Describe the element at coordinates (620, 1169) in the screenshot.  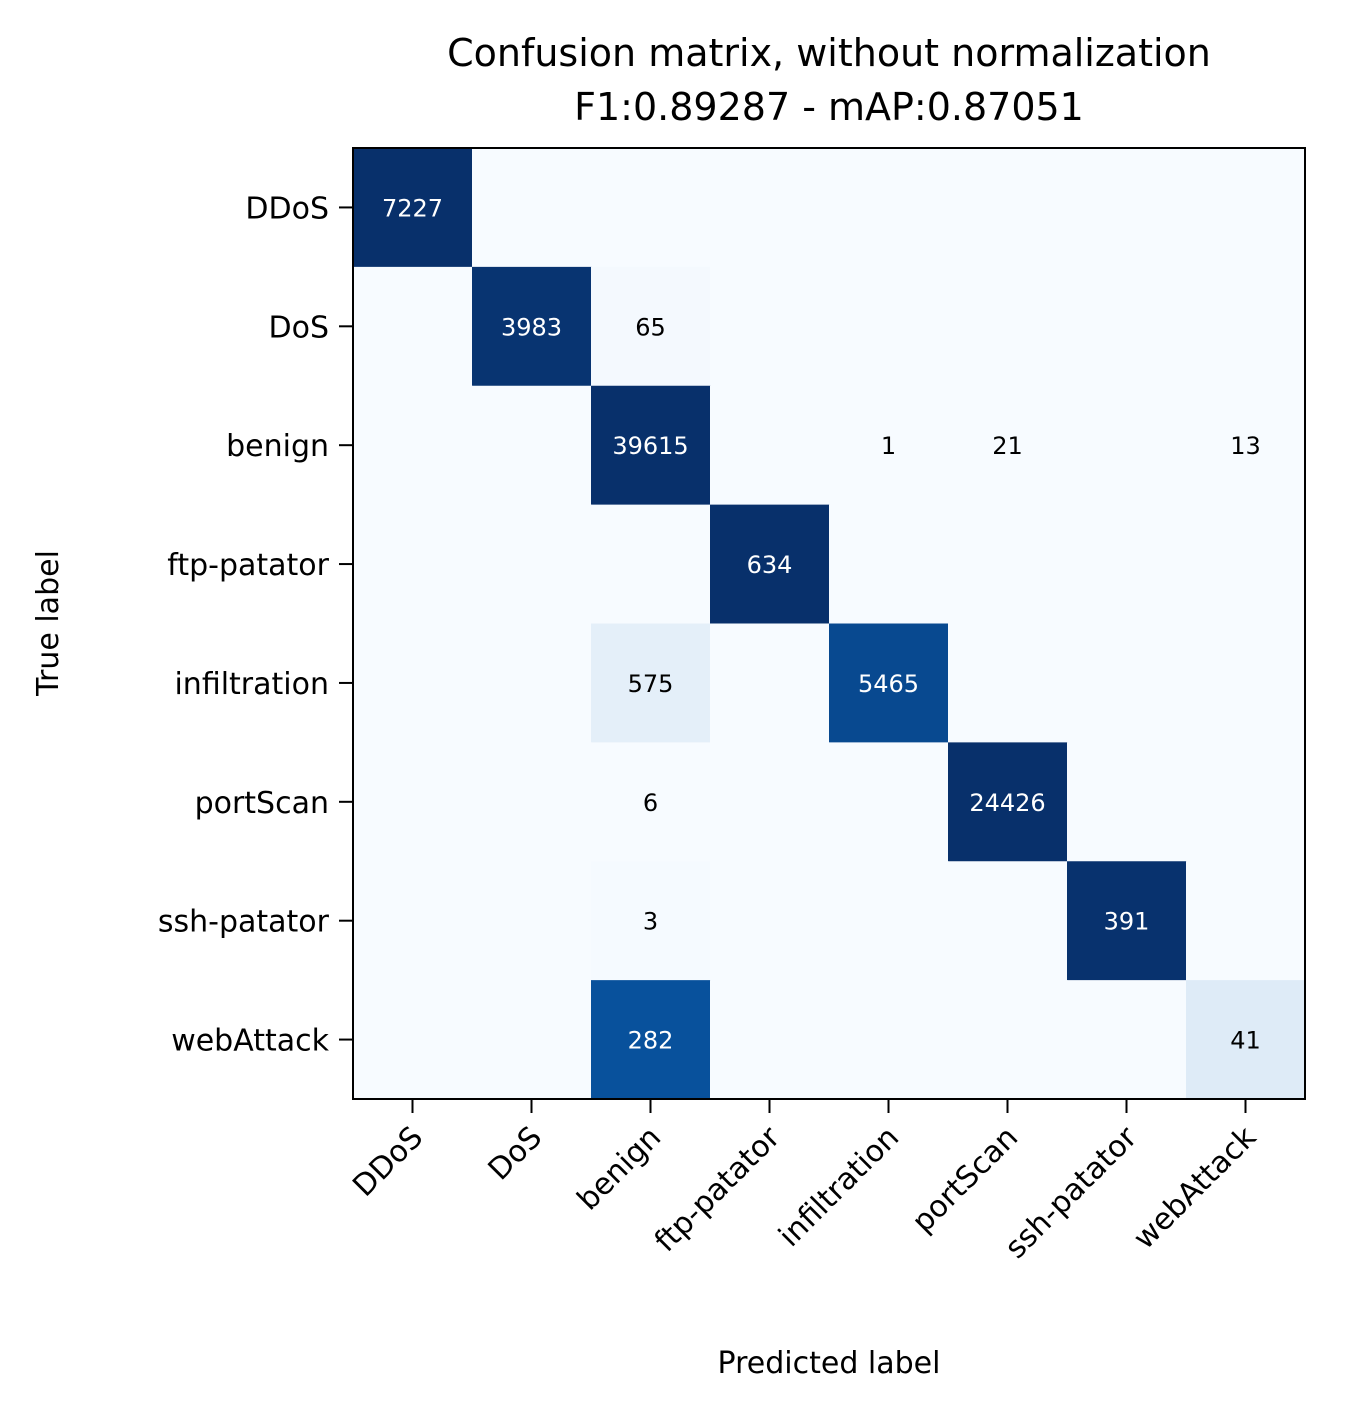
I see `x-tick-label: benign` at that location.